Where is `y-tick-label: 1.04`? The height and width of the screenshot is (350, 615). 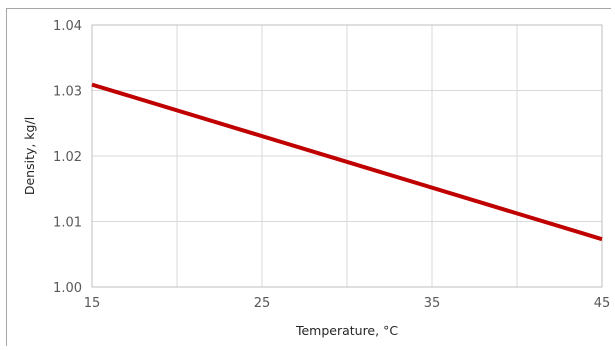 y-tick-label: 1.04 is located at coordinates (67, 26).